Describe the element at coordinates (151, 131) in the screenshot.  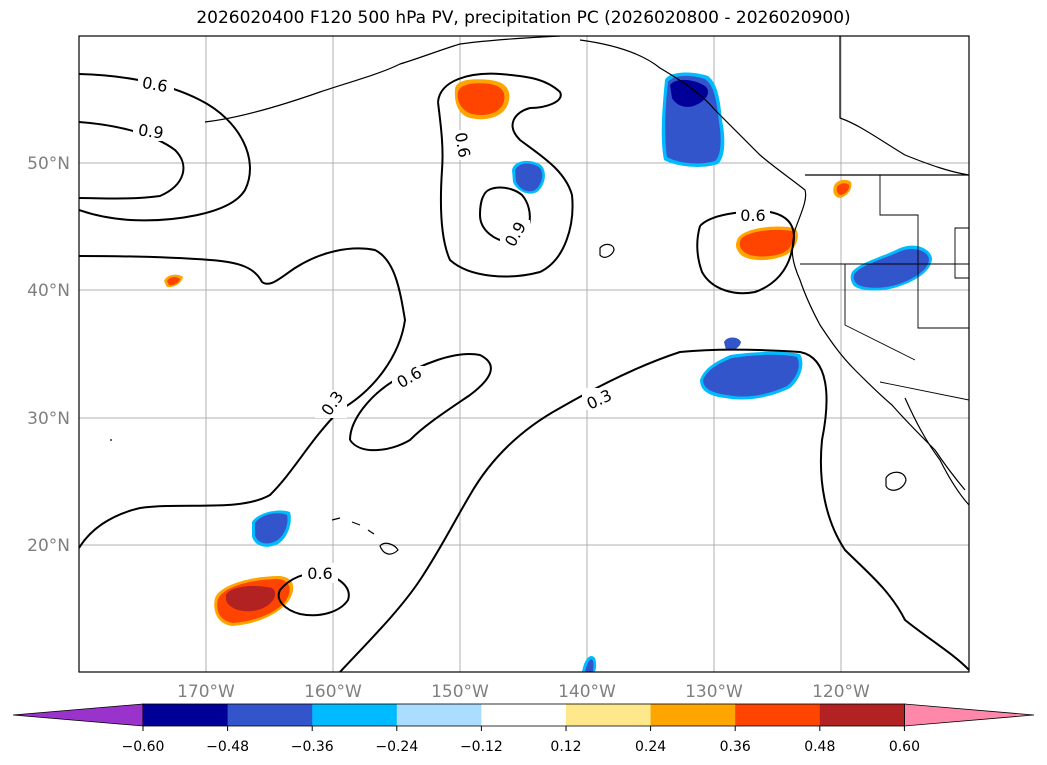
I see `contour-label-nw-09: 0.9` at that location.